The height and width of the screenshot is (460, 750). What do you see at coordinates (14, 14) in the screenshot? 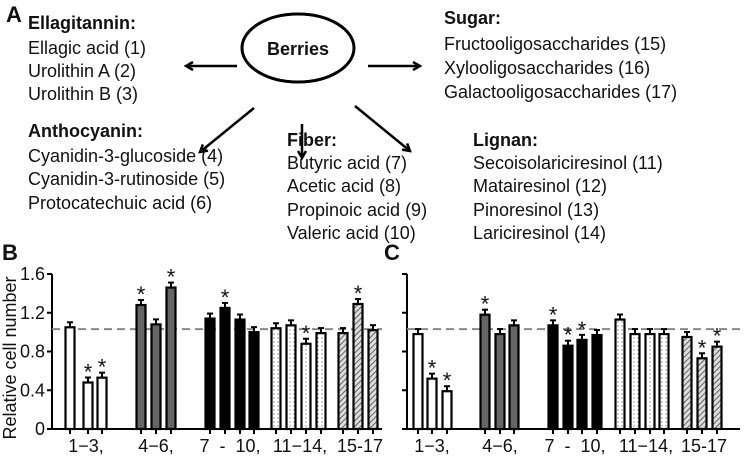
I see `panel-label-a: A` at bounding box center [14, 14].